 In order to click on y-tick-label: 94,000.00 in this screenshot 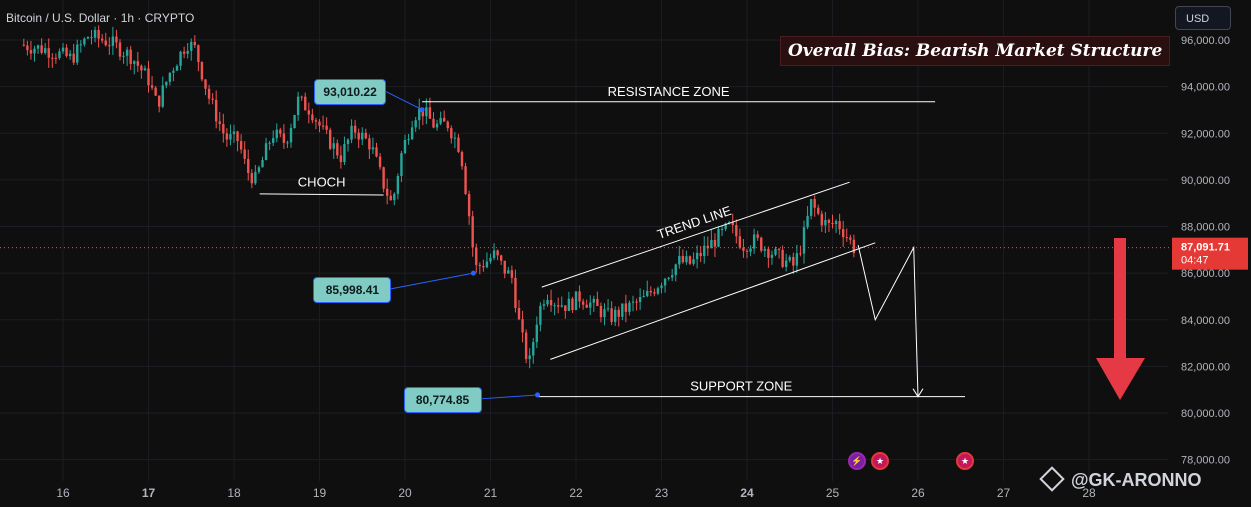, I will do `click(1205, 88)`.